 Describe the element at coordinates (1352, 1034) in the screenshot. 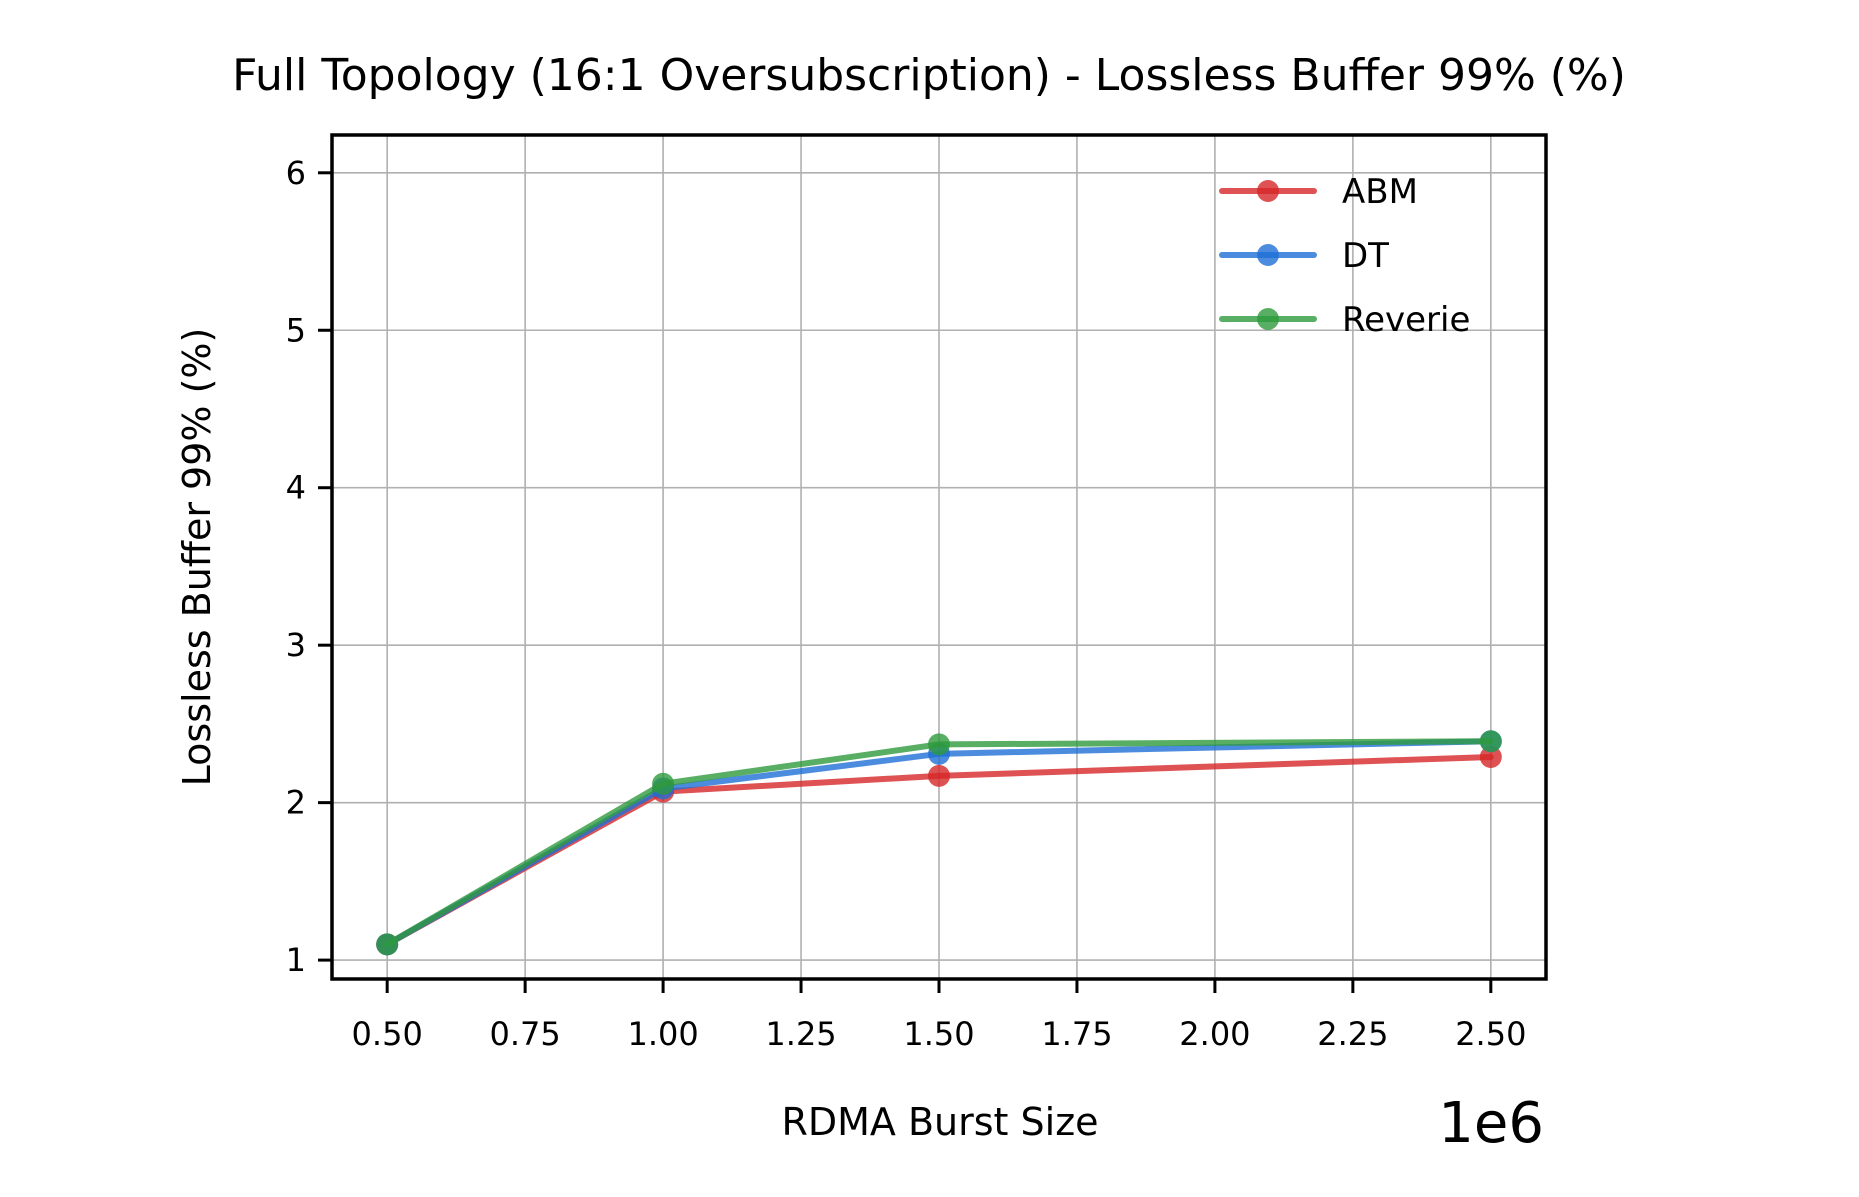

I see `x-tick-label: 2.25` at that location.